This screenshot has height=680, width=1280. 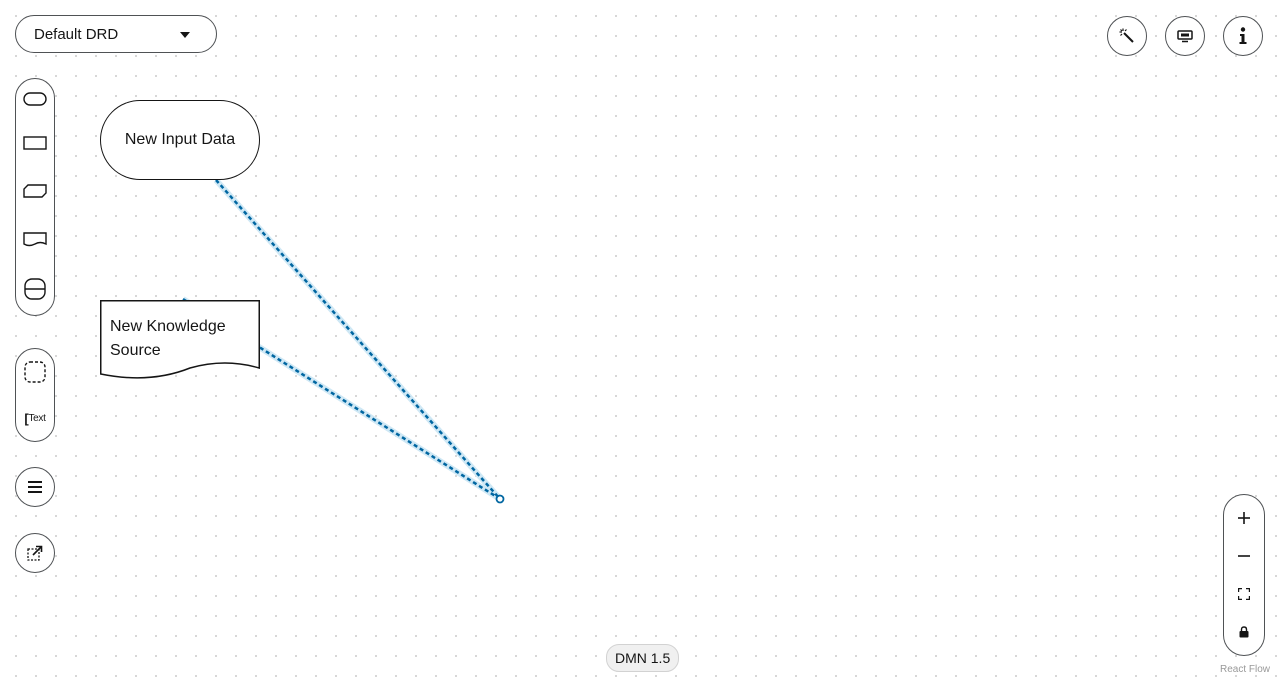 I want to click on zoom-controls, so click(x=1244, y=575).